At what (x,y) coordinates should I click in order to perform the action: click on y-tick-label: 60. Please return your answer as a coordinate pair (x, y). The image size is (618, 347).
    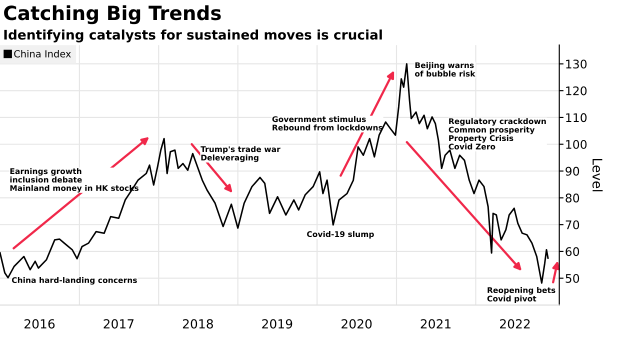
    Looking at the image, I should click on (573, 251).